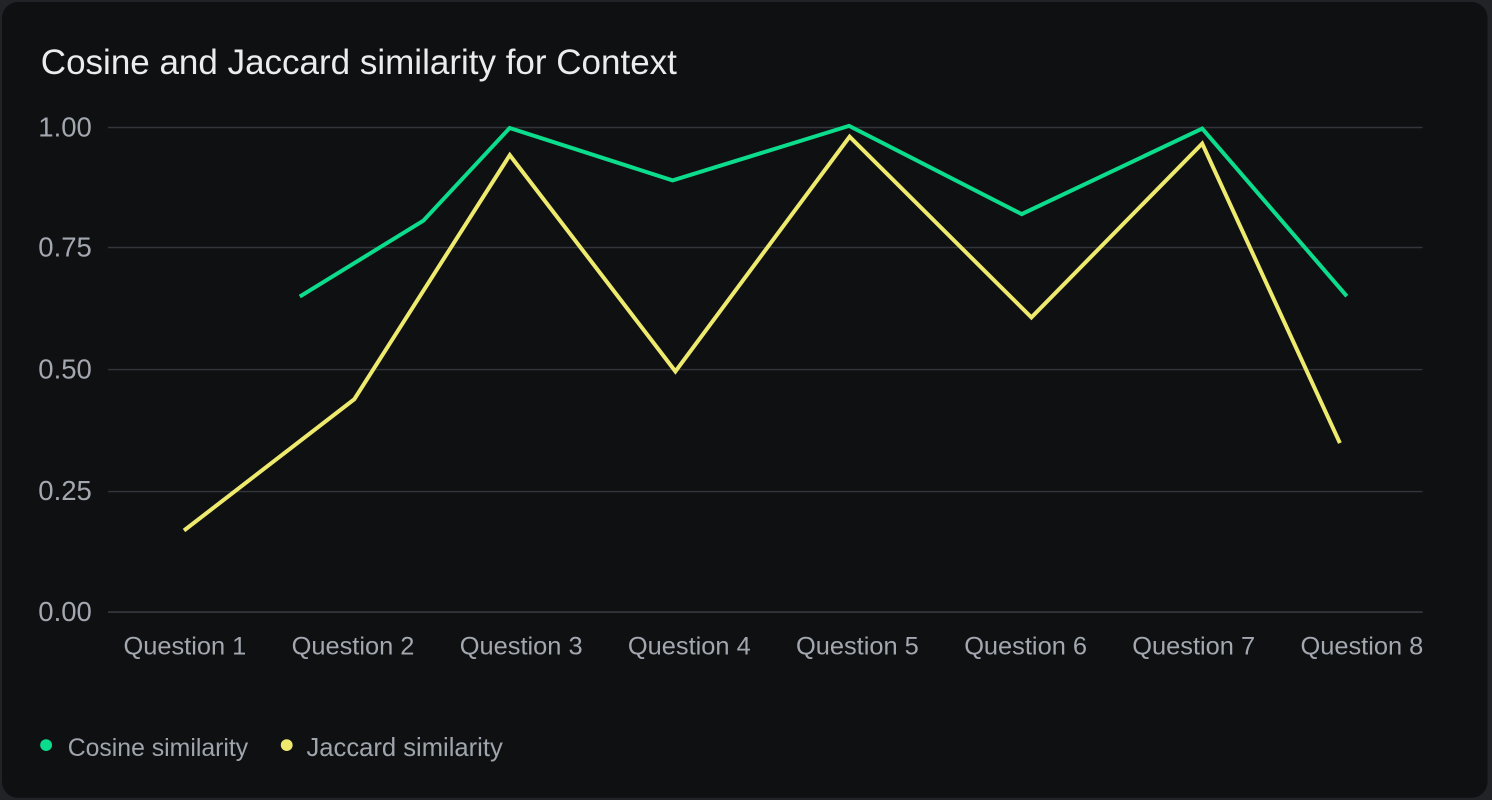  Describe the element at coordinates (65, 611) in the screenshot. I see `svg-text: 0.00` at that location.